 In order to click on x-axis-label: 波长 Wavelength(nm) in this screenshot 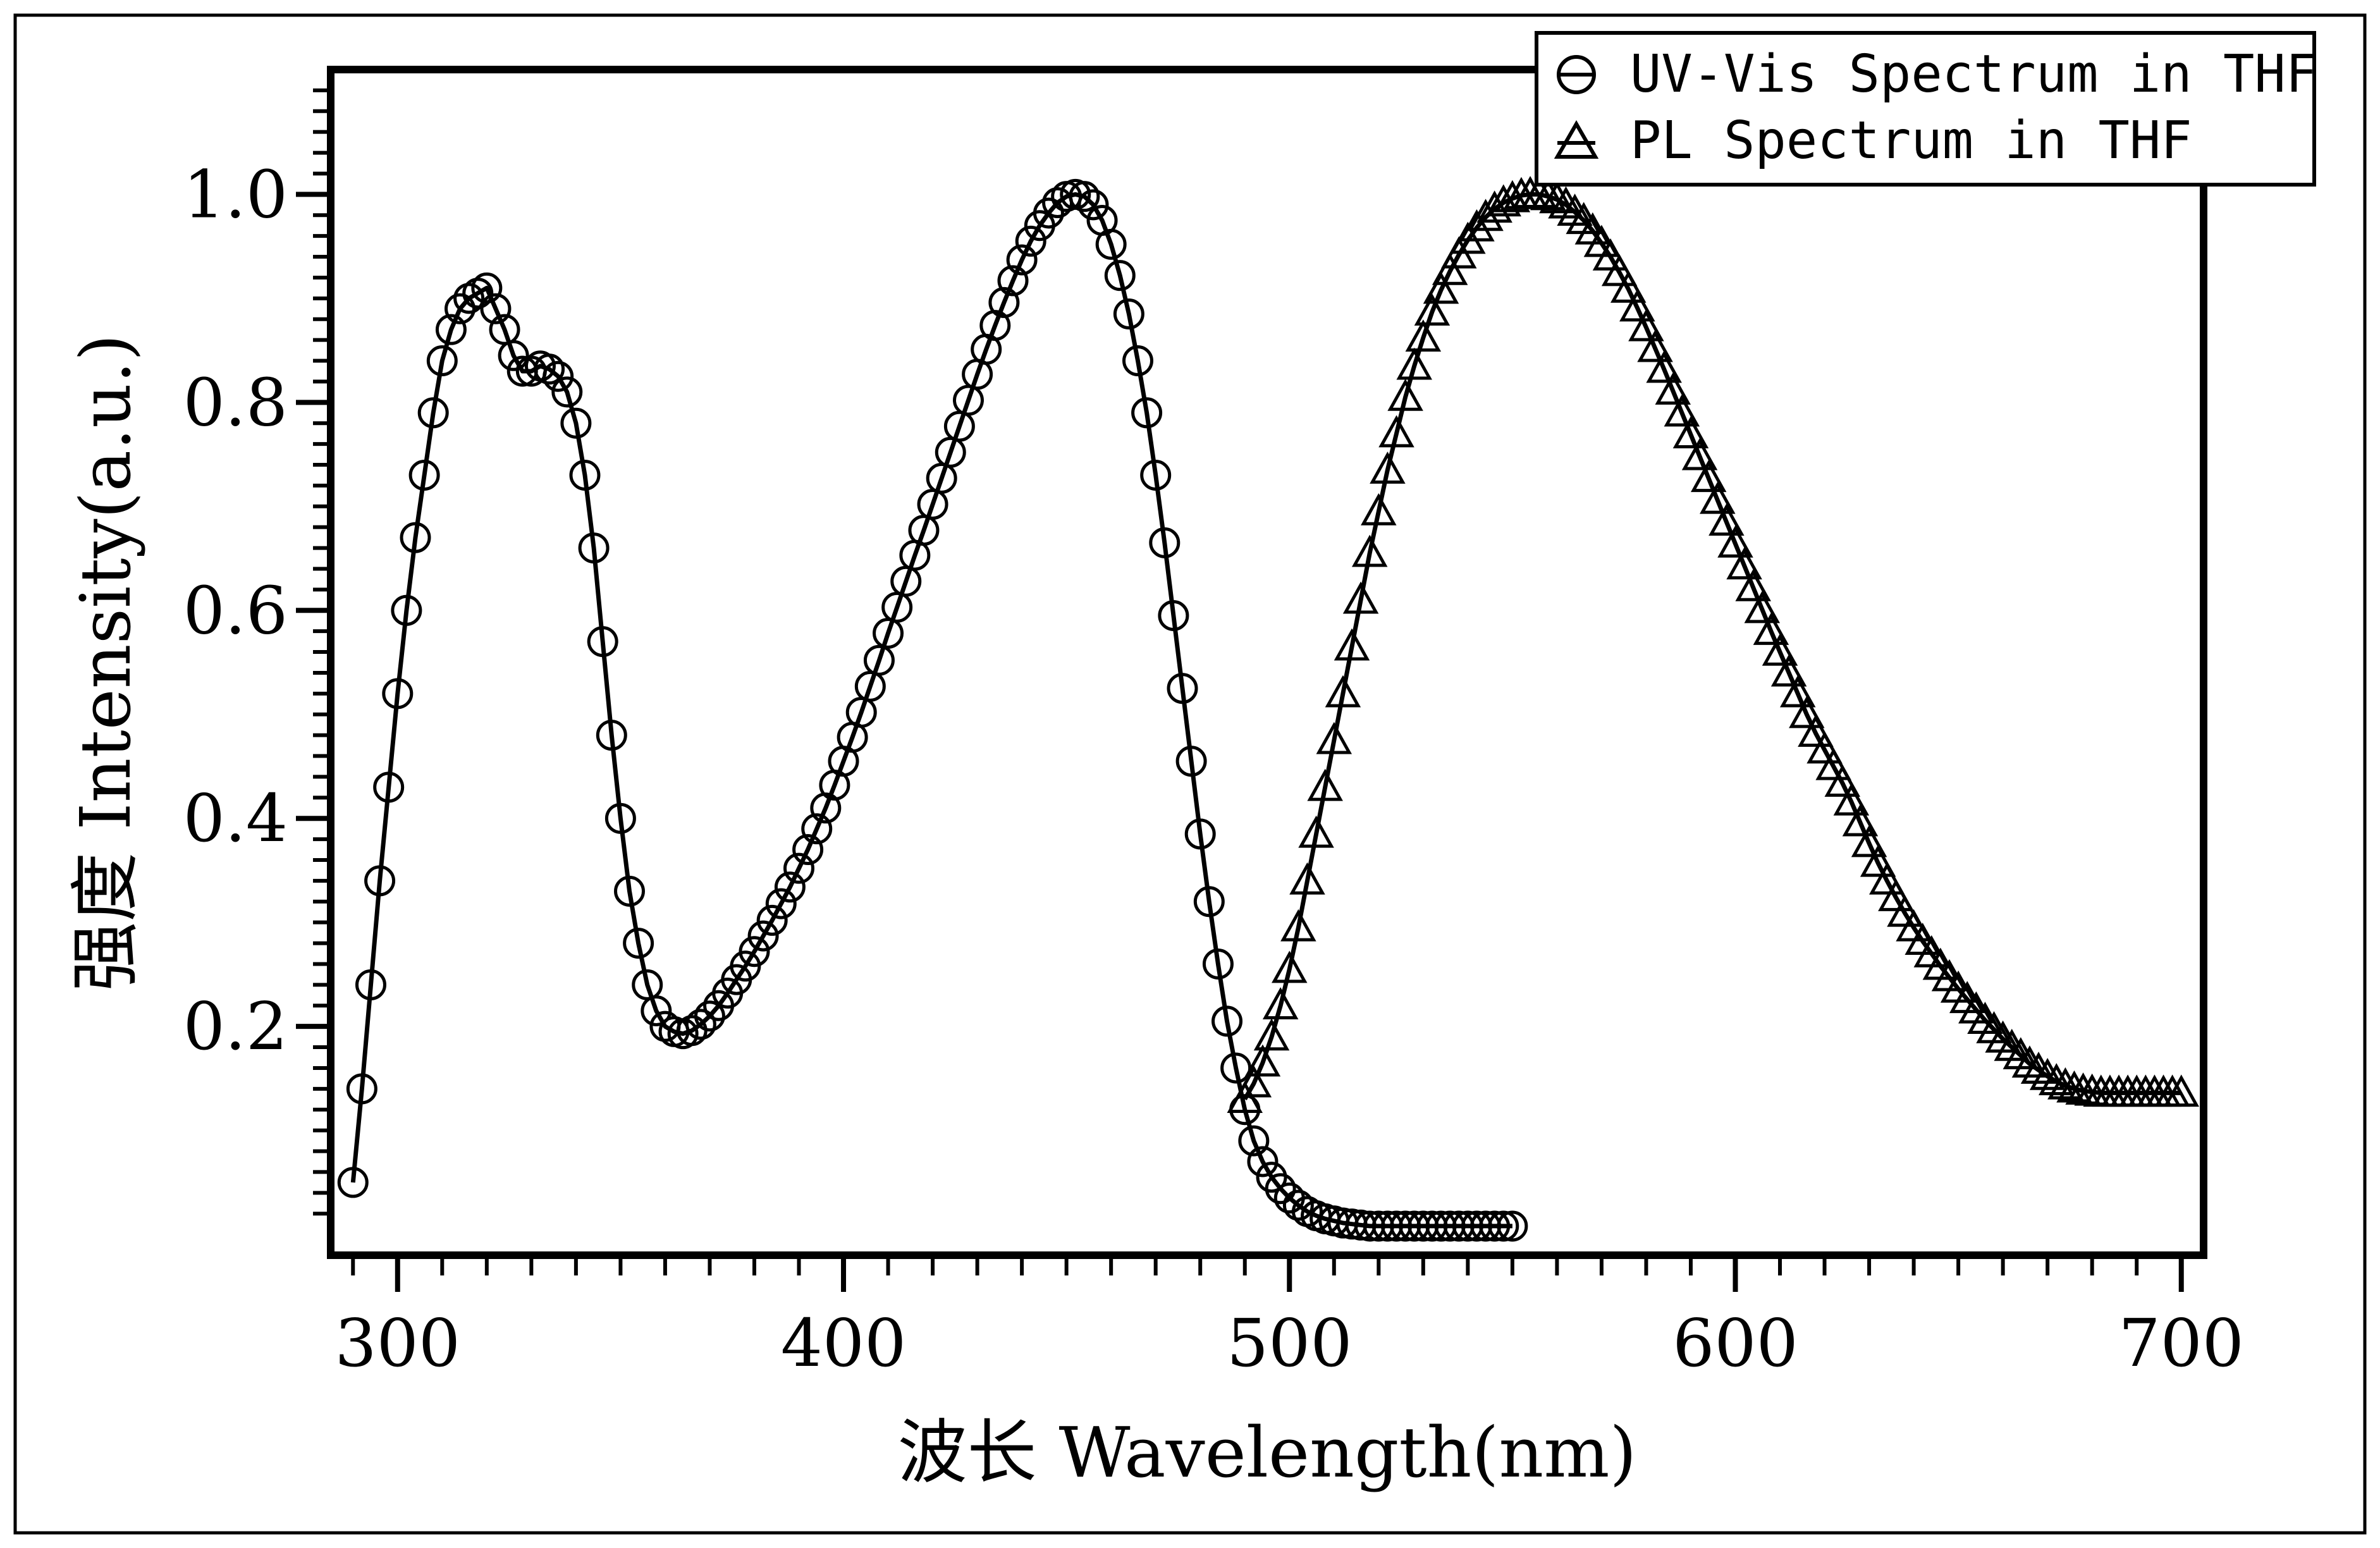, I will do `click(1267, 1452)`.